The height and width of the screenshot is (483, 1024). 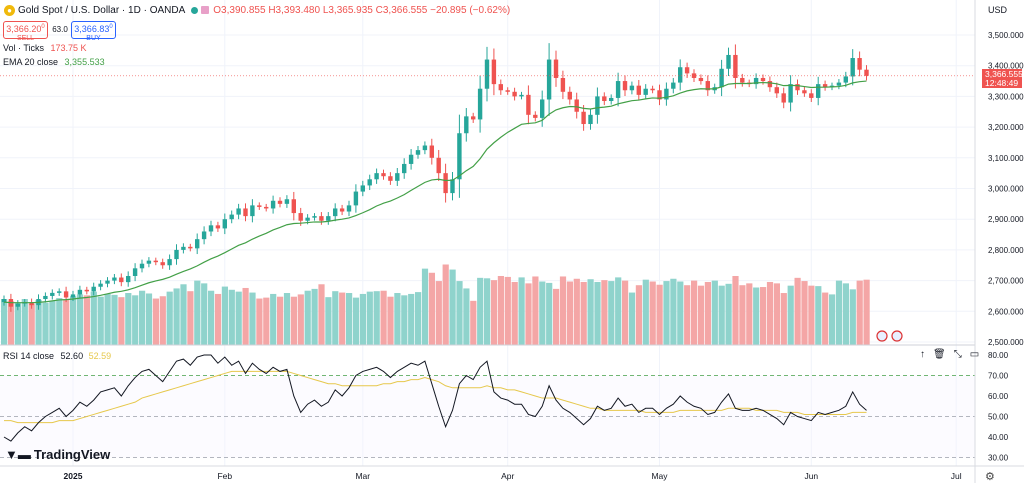 What do you see at coordinates (435, 397) in the screenshot?
I see `rsi-ma-line` at bounding box center [435, 397].